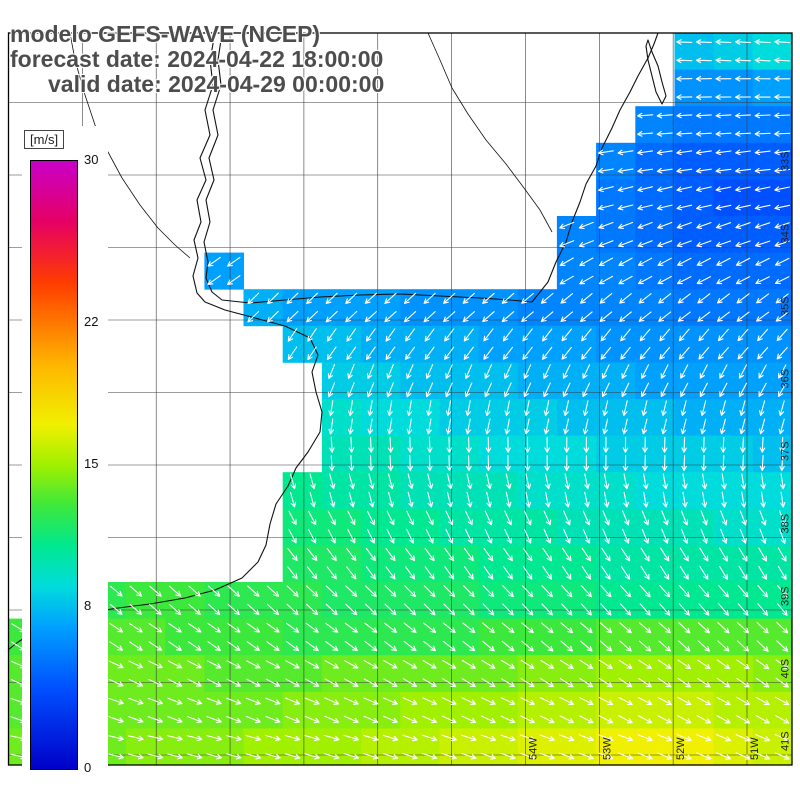 The height and width of the screenshot is (800, 800). I want to click on lat-axis-labels: 33S 34S 35S 36S 37S 38S 39S 40S 41S, so click(786, 451).